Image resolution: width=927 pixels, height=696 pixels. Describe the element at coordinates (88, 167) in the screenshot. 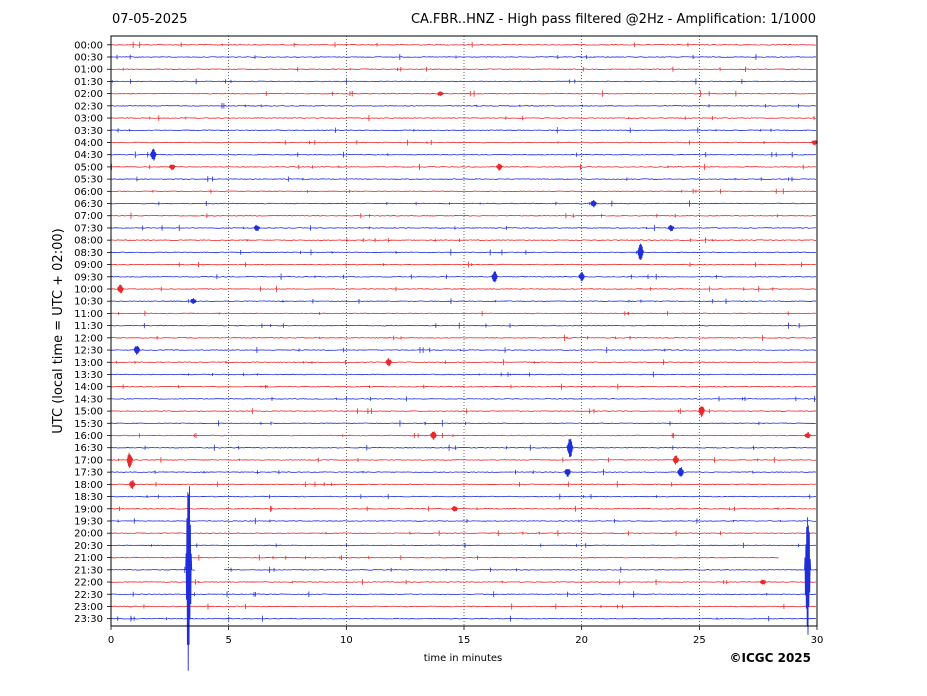

I see `y-tick-label: 05:00` at that location.